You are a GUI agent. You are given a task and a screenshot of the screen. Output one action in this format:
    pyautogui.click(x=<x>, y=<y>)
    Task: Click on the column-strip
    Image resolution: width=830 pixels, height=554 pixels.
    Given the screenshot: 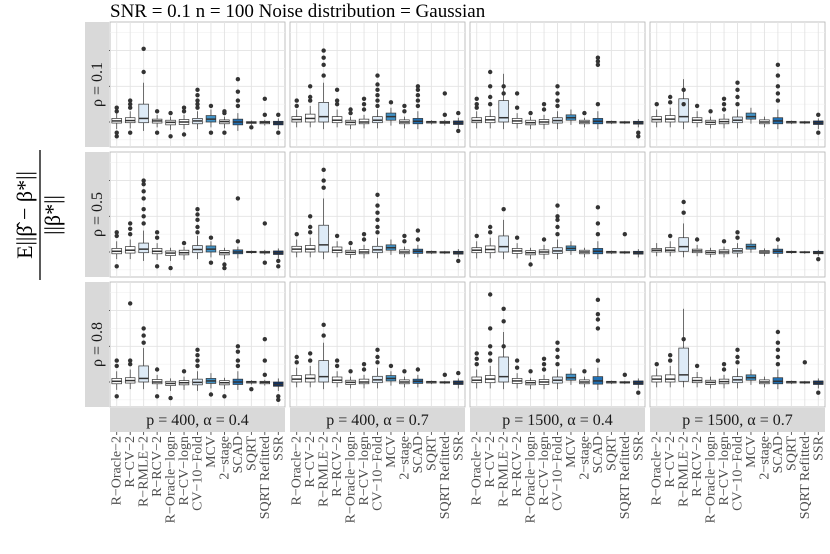 What is the action you would take?
    pyautogui.click(x=377, y=420)
    